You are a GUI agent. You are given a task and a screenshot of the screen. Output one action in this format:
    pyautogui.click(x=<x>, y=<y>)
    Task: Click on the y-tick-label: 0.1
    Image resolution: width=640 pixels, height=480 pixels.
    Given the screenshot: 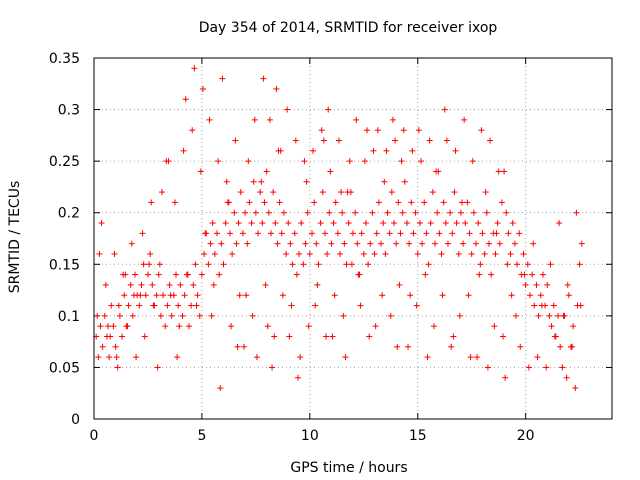 What is the action you would take?
    pyautogui.click(x=69, y=317)
    